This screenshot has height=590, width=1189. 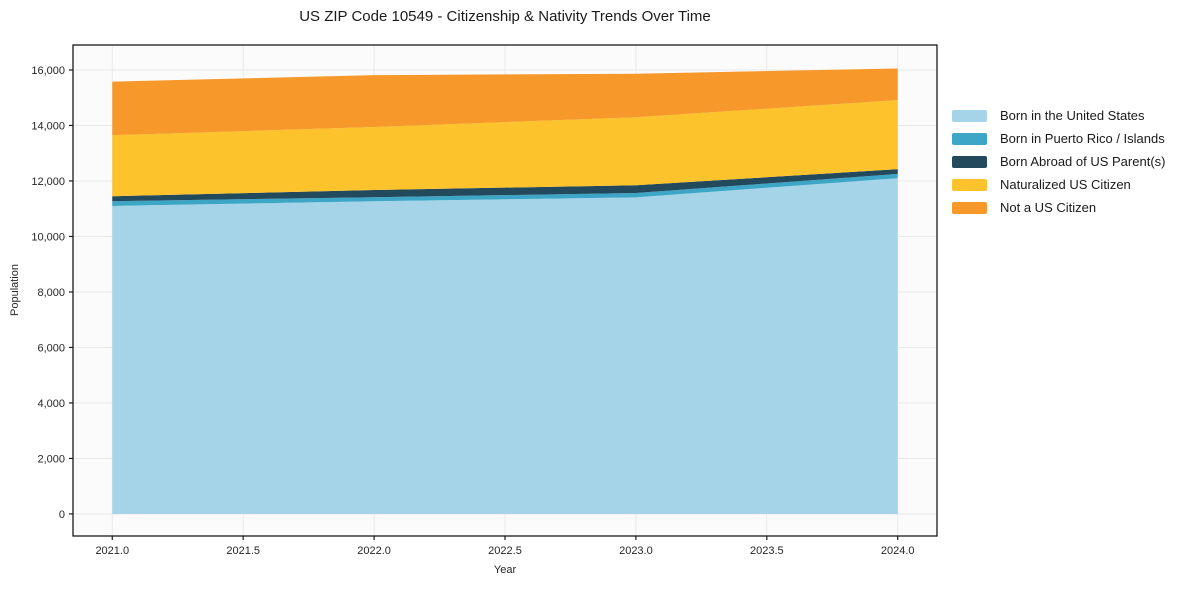 What do you see at coordinates (62, 515) in the screenshot?
I see `y-tick-label: 0` at bounding box center [62, 515].